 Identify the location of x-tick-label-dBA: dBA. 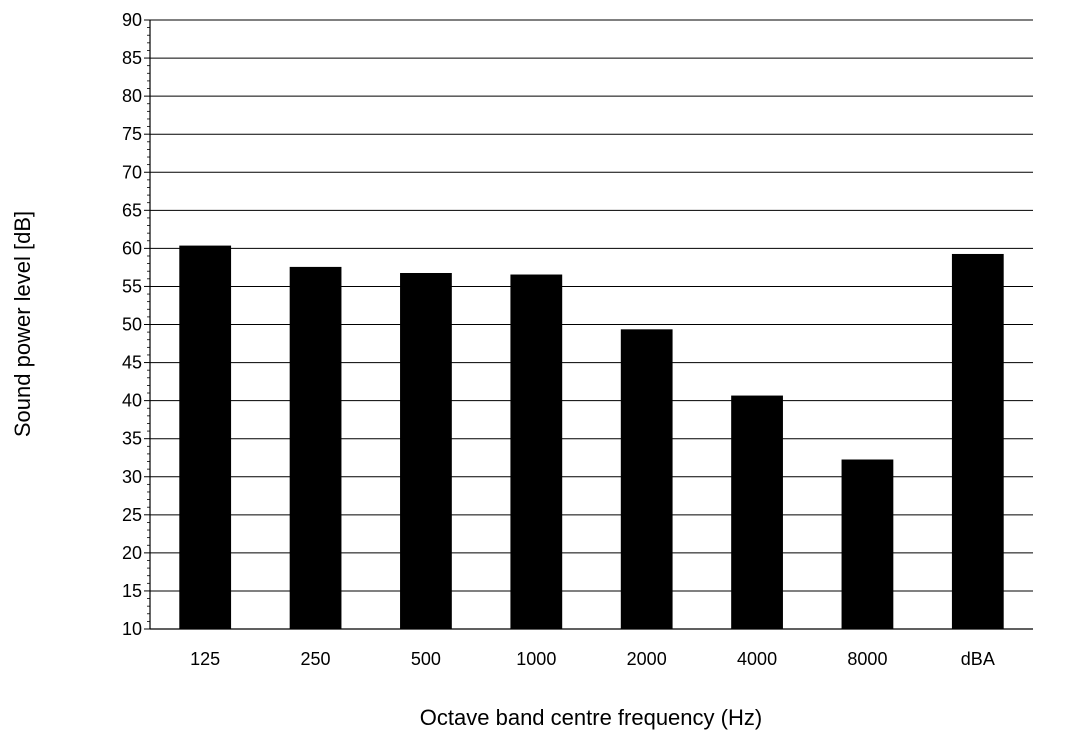
(978, 659).